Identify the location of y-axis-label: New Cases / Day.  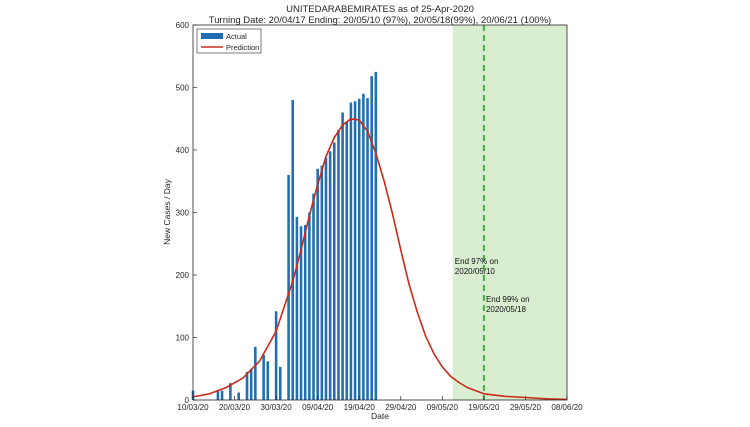
(167, 211).